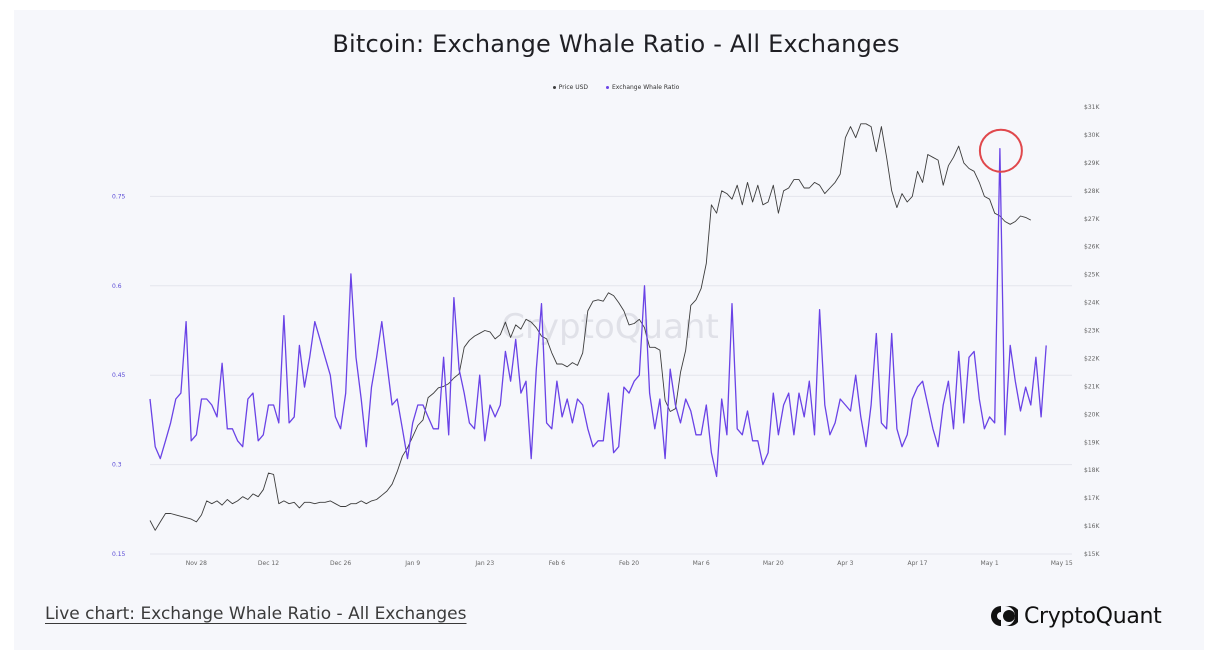 Image resolution: width=1217 pixels, height=658 pixels. I want to click on y-right-tick-label: $23K, so click(1092, 331).